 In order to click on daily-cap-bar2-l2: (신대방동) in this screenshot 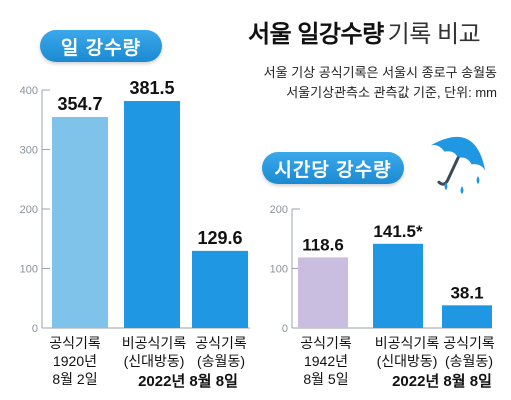, I will do `click(154, 361)`.